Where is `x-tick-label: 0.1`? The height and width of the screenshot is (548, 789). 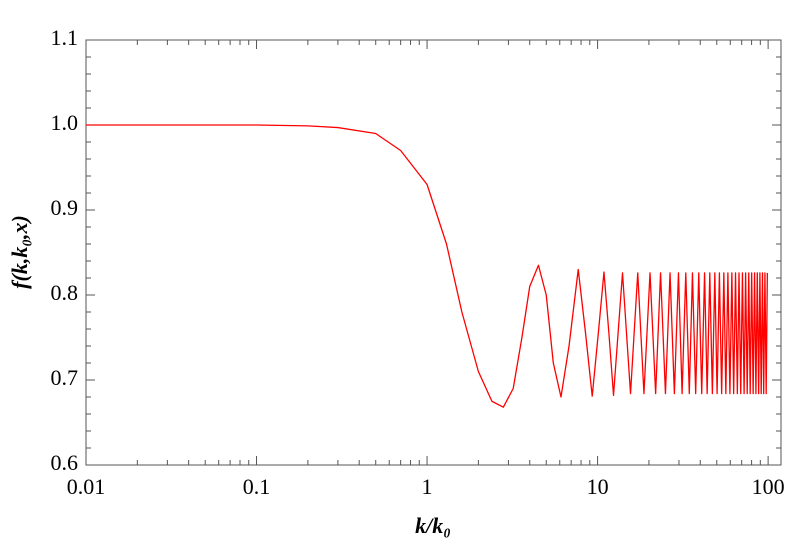 x-tick-label: 0.1 is located at coordinates (257, 486).